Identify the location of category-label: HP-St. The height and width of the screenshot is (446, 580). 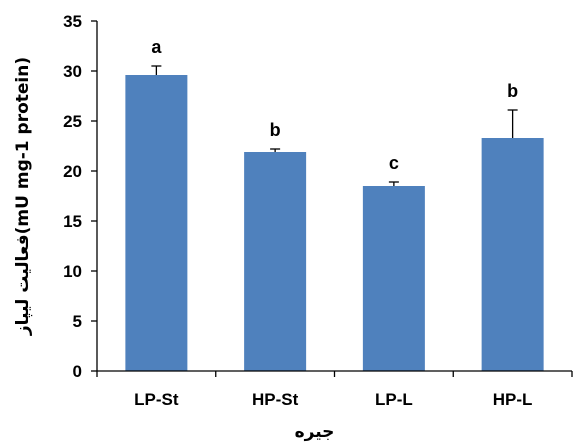
(275, 399).